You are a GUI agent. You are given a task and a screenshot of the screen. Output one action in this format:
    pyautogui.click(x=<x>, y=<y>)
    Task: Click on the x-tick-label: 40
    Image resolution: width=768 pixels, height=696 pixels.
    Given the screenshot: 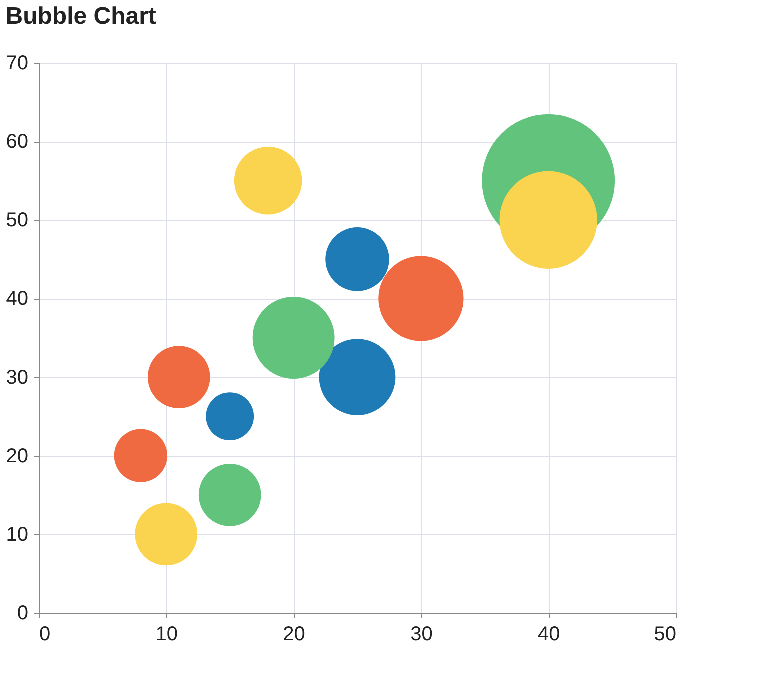 What is the action you would take?
    pyautogui.click(x=549, y=635)
    